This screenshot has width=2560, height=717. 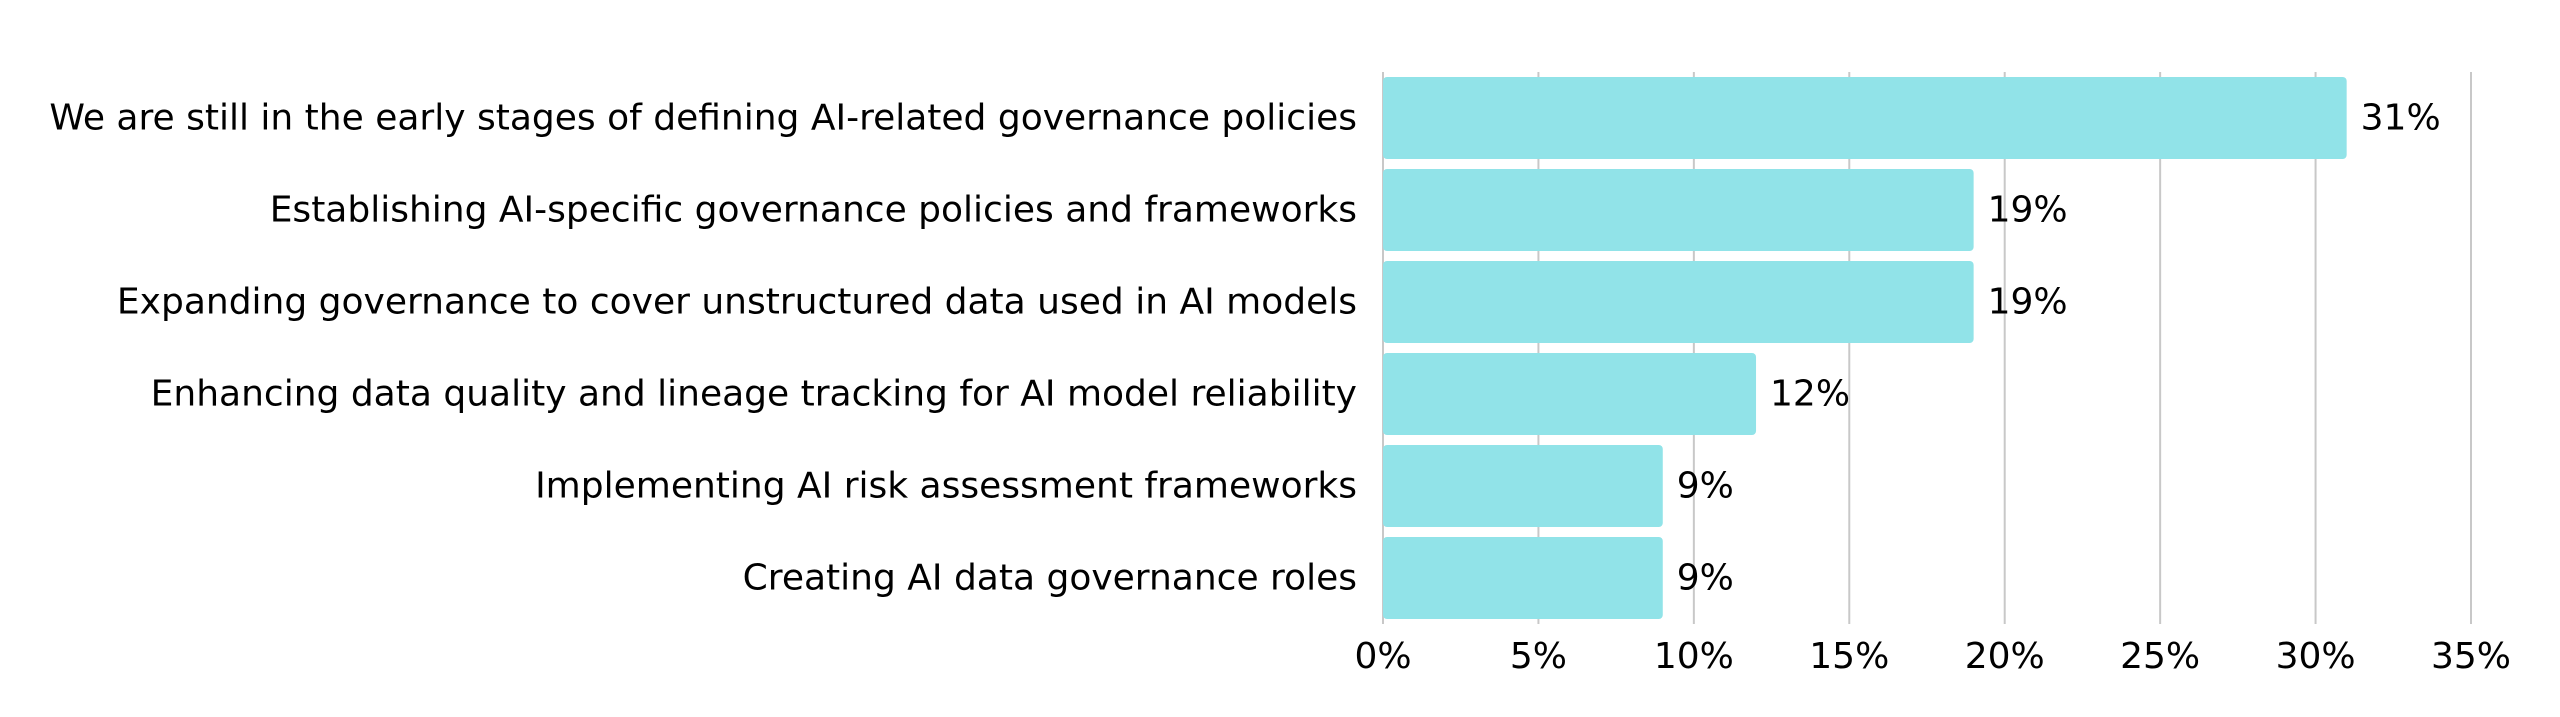 What do you see at coordinates (1932, 656) in the screenshot?
I see `x-axis-ticks: 0% 5% 10% 15% 20% 25% 30% 35%` at bounding box center [1932, 656].